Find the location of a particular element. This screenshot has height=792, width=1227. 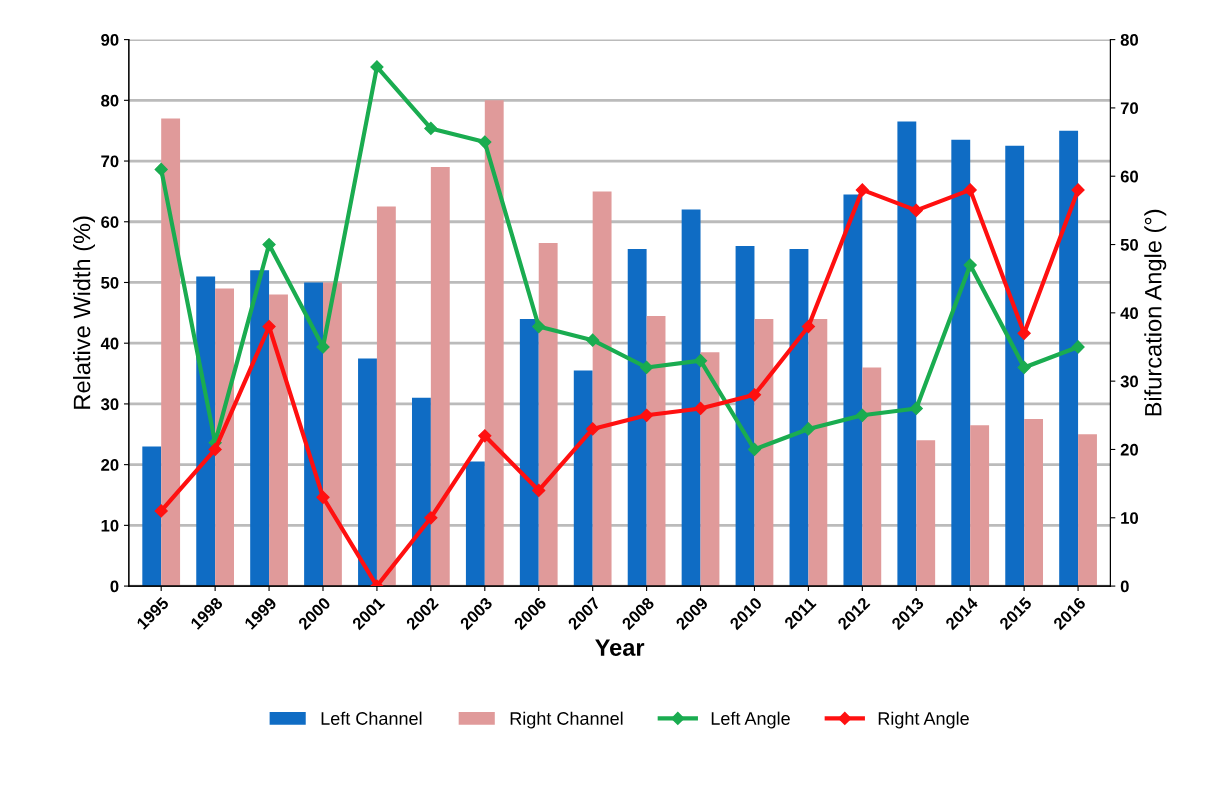

y2-tick-label: 70 is located at coordinates (1129, 108).